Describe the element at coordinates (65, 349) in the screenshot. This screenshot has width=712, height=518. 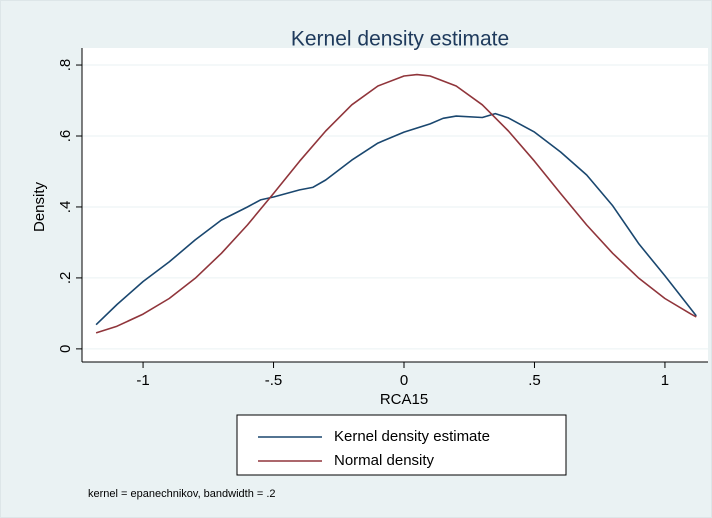
I see `y-tick-label: 0` at that location.